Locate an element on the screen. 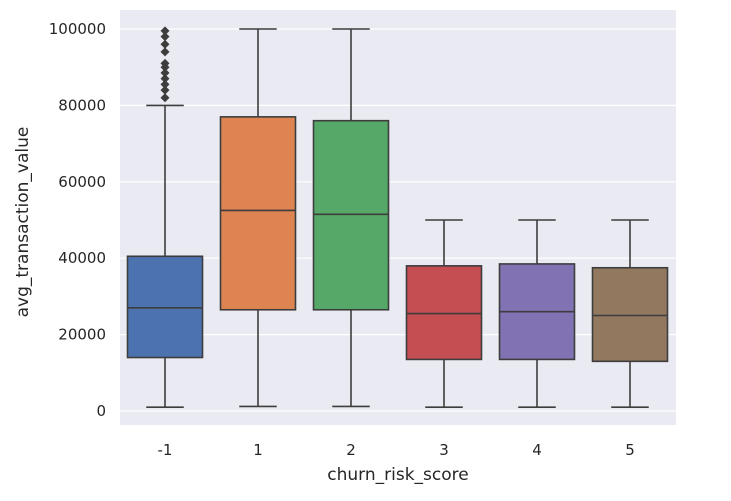 This screenshot has width=731, height=501. x-tick-label: -1 is located at coordinates (165, 450).